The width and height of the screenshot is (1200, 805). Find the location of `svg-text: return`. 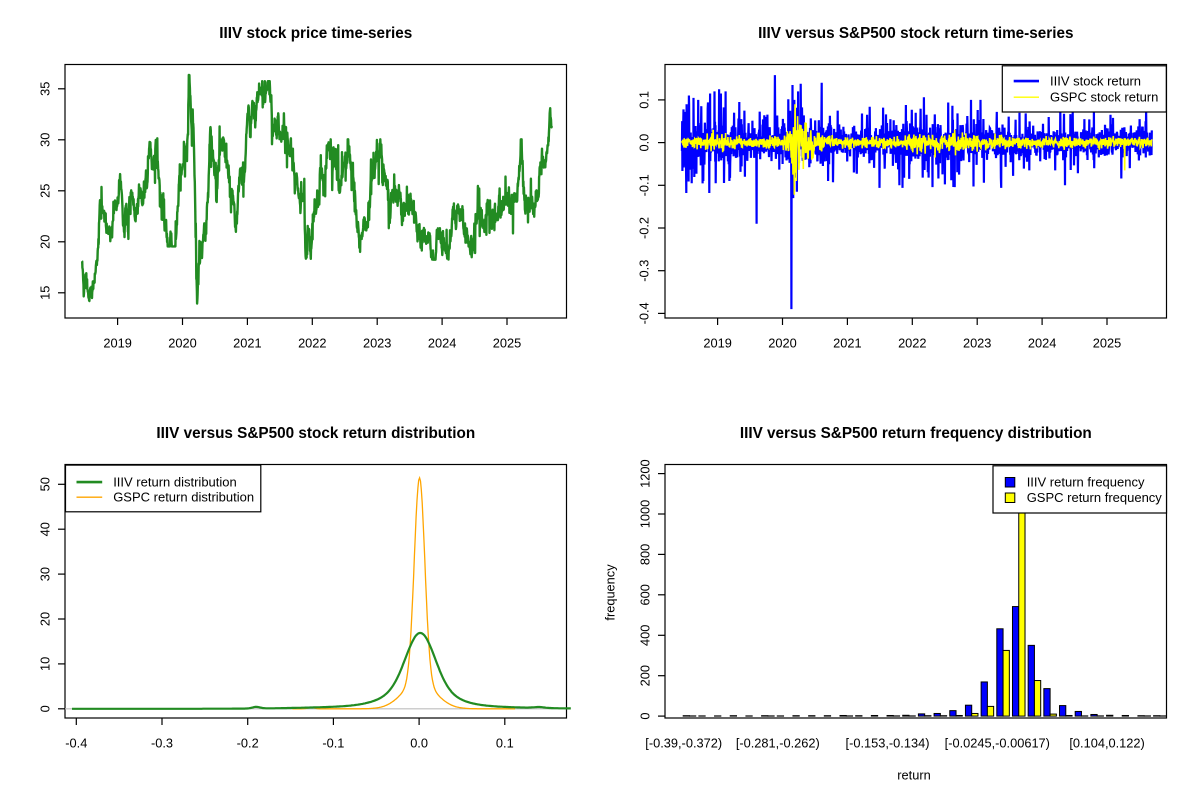

svg-text: return is located at coordinates (913, 775).